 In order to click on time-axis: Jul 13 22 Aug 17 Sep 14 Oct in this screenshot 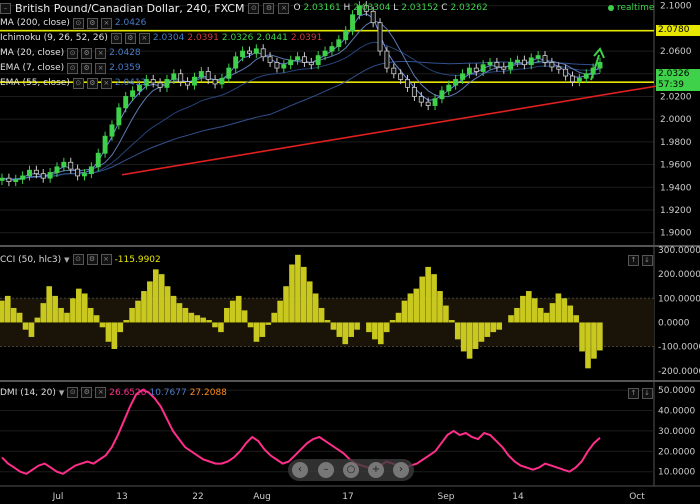, I will do `click(350, 493)`.